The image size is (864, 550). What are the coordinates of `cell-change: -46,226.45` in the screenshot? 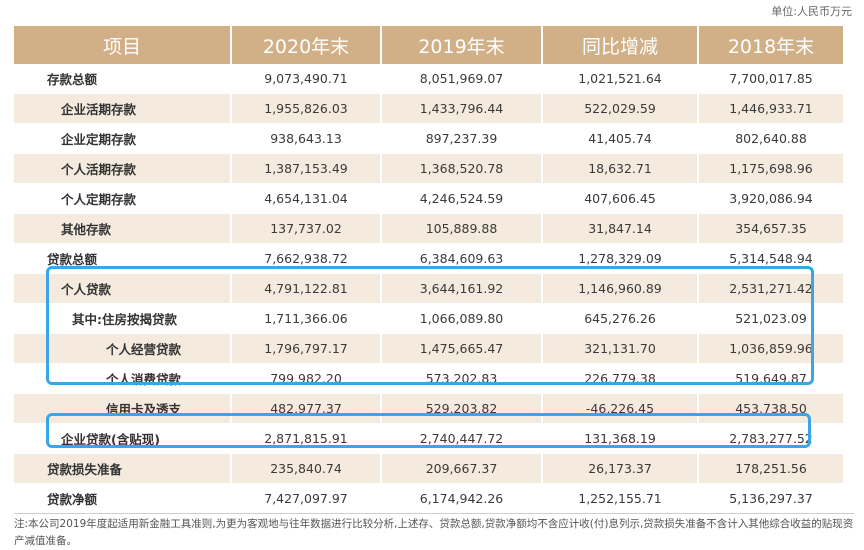 It's located at (619, 409).